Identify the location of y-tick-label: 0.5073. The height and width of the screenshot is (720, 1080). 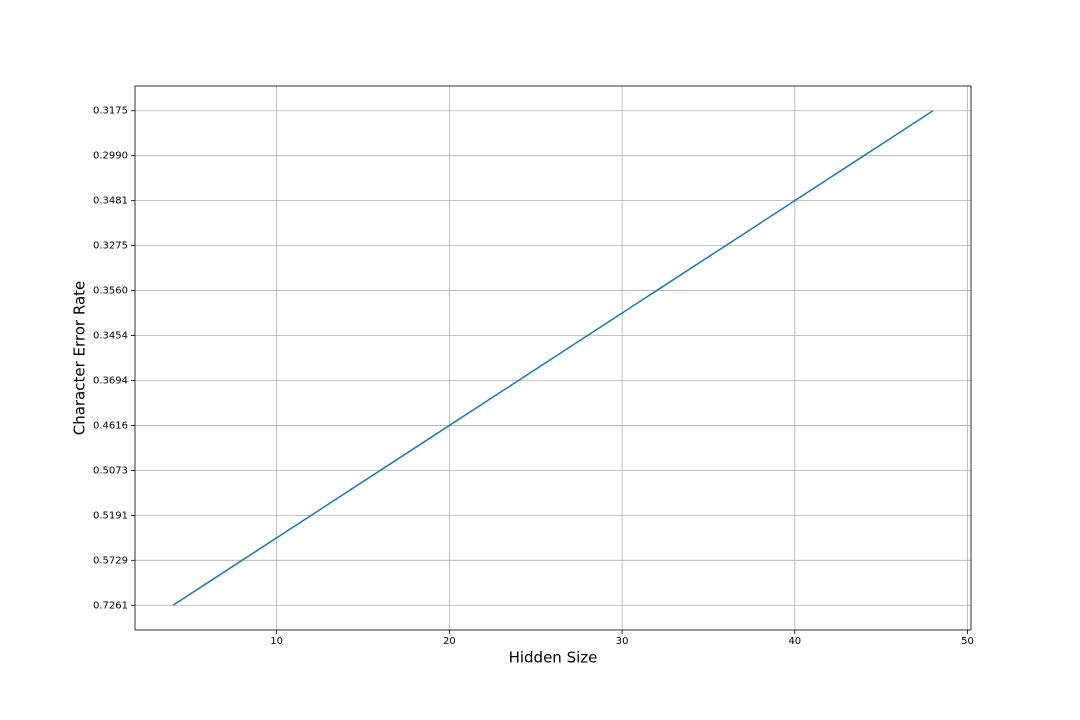
(110, 470).